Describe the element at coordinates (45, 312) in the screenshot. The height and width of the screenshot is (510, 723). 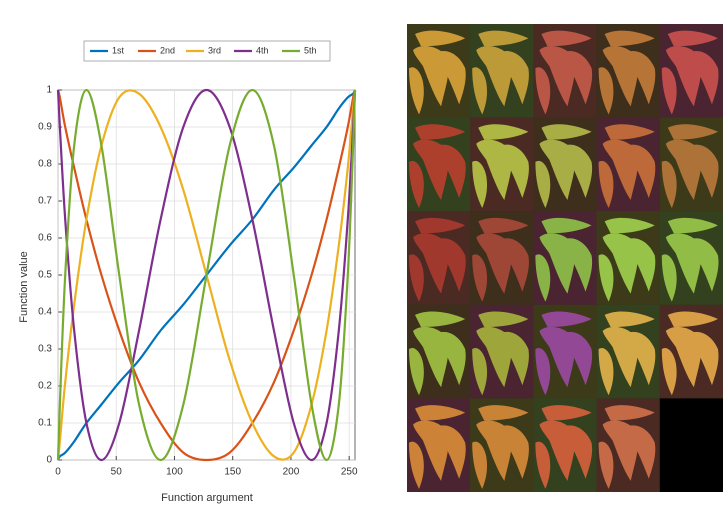
I see `y-tick-label: 0.4` at that location.